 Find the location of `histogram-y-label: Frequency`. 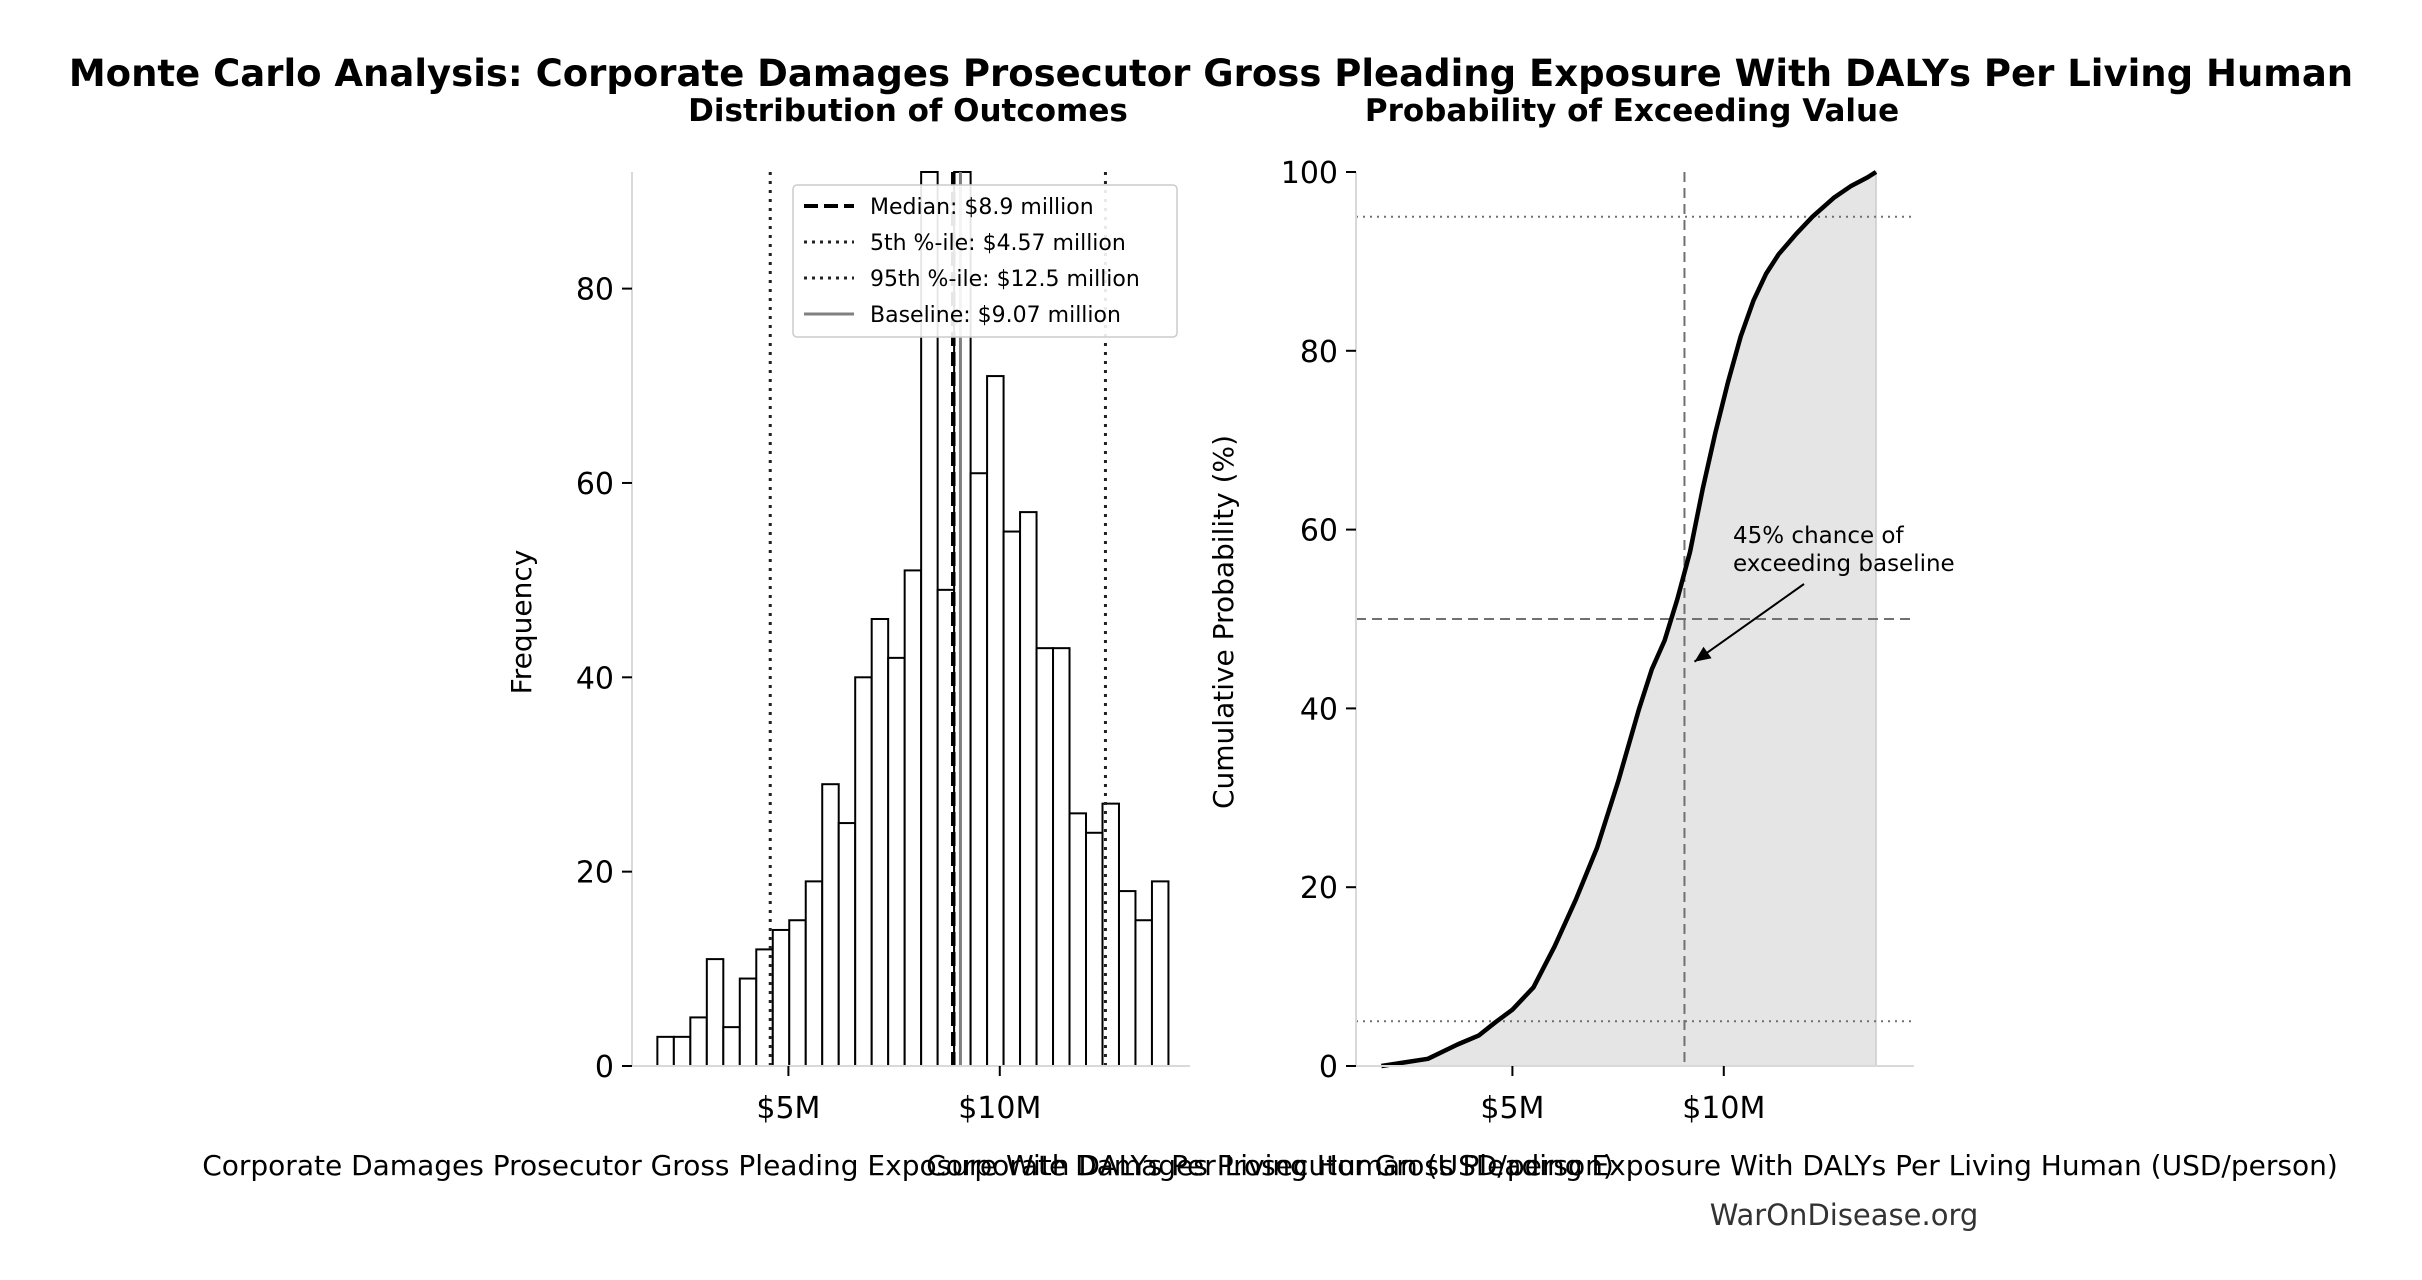

histogram-y-label: Frequency is located at coordinates (521, 622).